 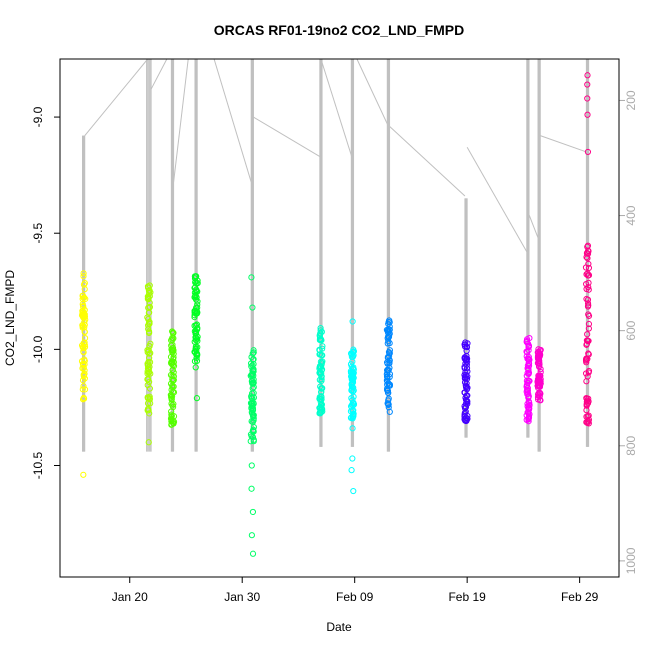 I want to click on point-rf02-outlier, so click(x=148, y=442).